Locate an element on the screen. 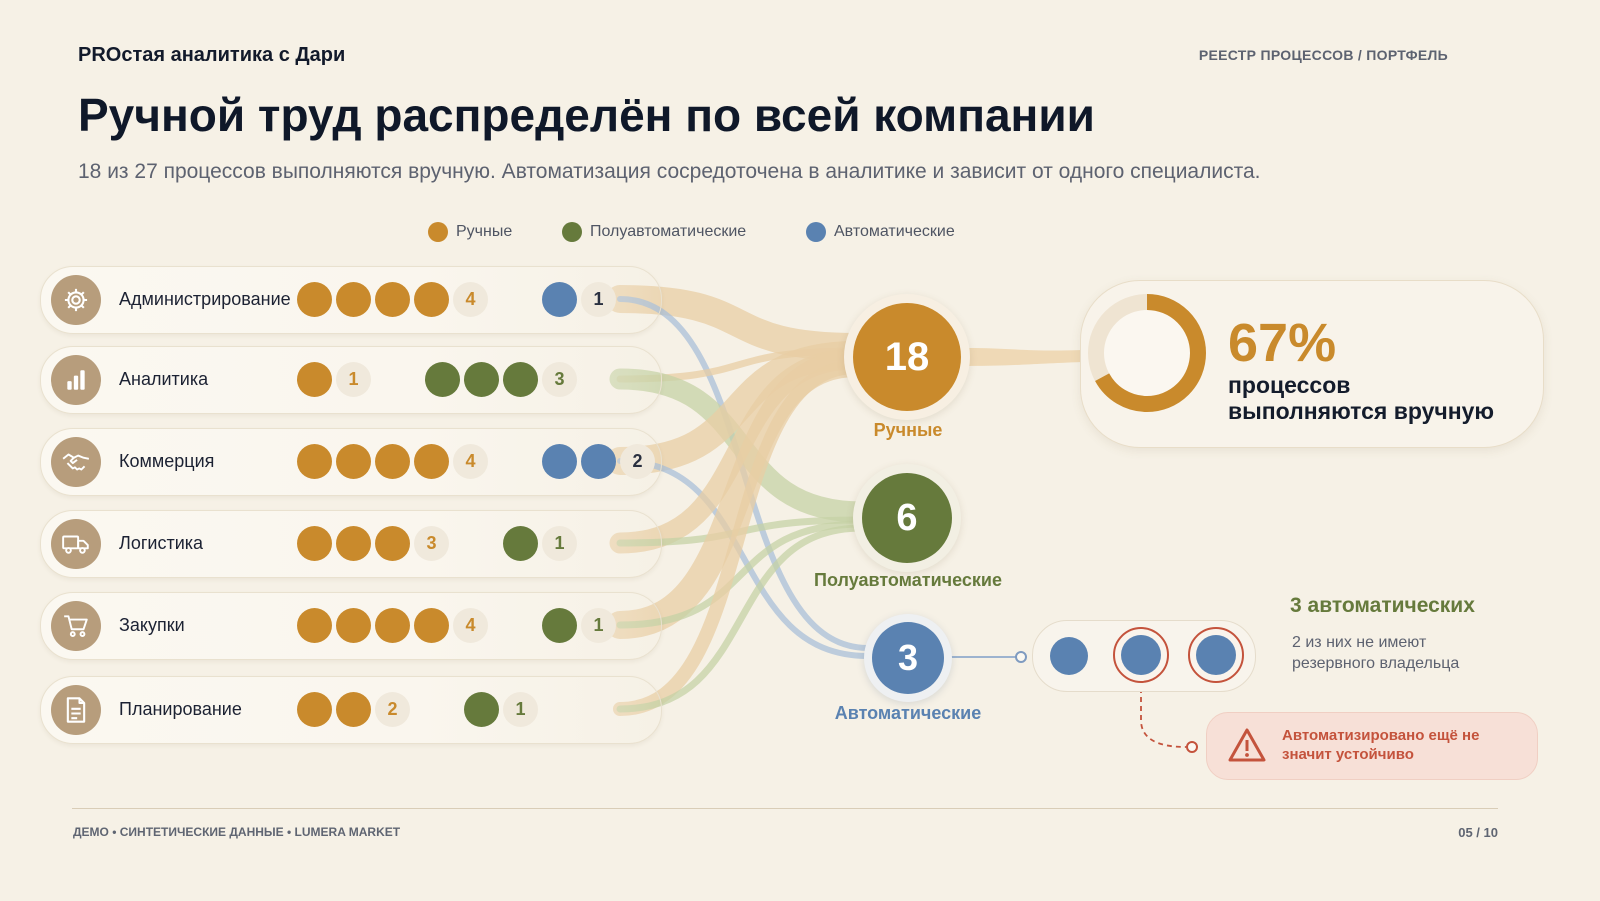 The width and height of the screenshot is (1600, 901). kpi-donut-arc is located at coordinates (1147, 353).